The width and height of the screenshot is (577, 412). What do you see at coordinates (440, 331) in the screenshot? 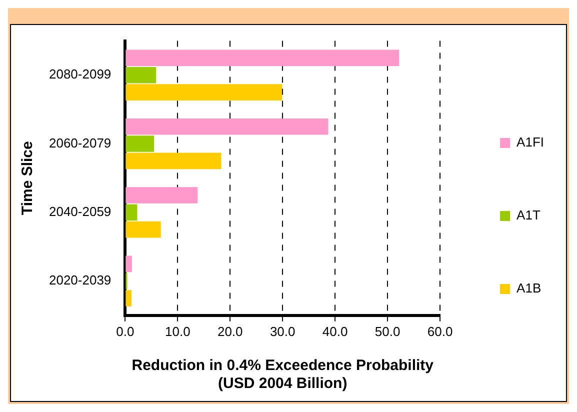
I see `x-tick-label: 60.0` at bounding box center [440, 331].